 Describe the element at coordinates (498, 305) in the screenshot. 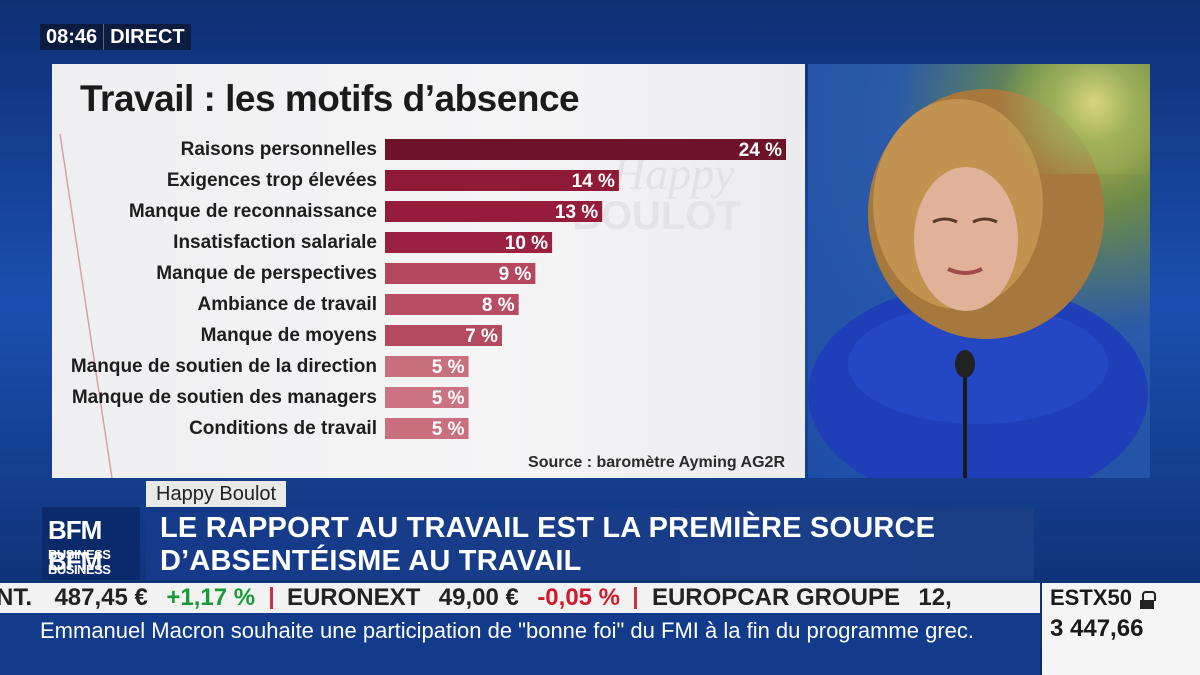

I see `value-label: 8 %` at that location.